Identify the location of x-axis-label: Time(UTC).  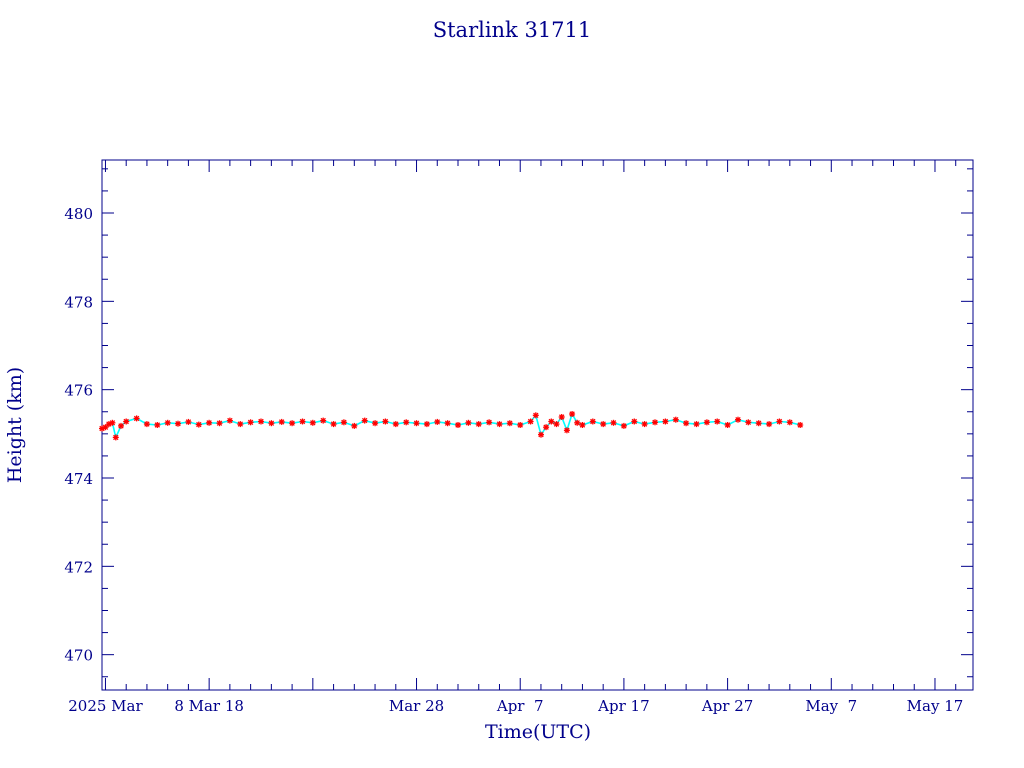
(538, 732).